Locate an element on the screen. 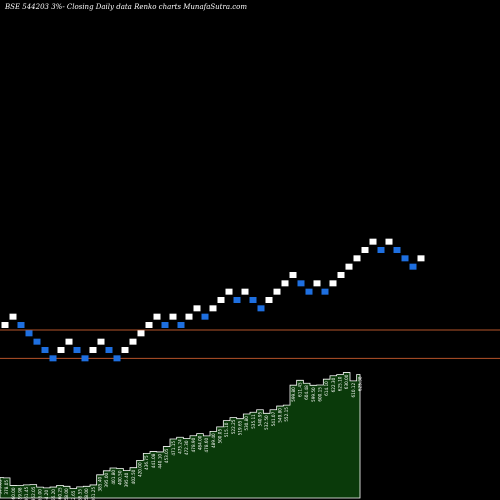  value-label: 519.65 is located at coordinates (240, 427).